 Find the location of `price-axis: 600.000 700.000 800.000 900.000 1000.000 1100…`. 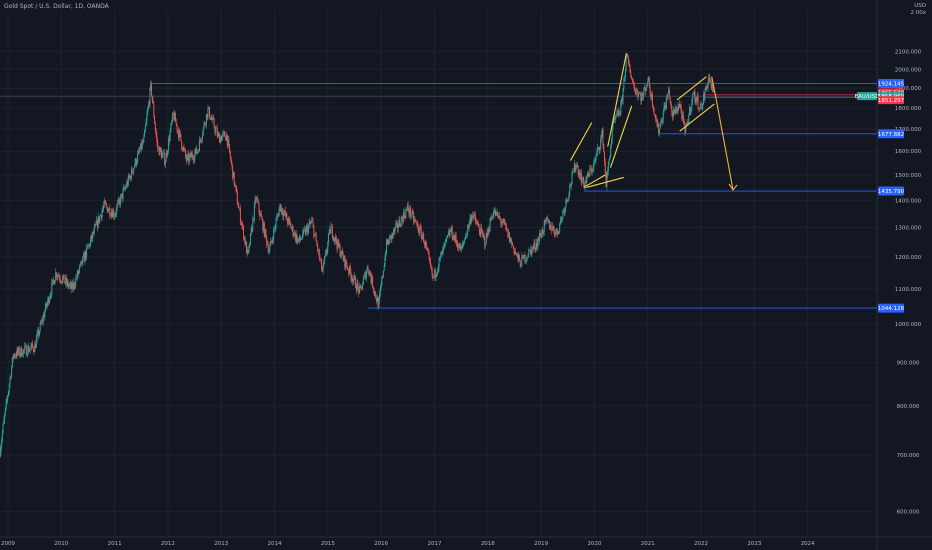

price-axis: 600.000 700.000 800.000 900.000 1000.000 1100… is located at coordinates (908, 282).